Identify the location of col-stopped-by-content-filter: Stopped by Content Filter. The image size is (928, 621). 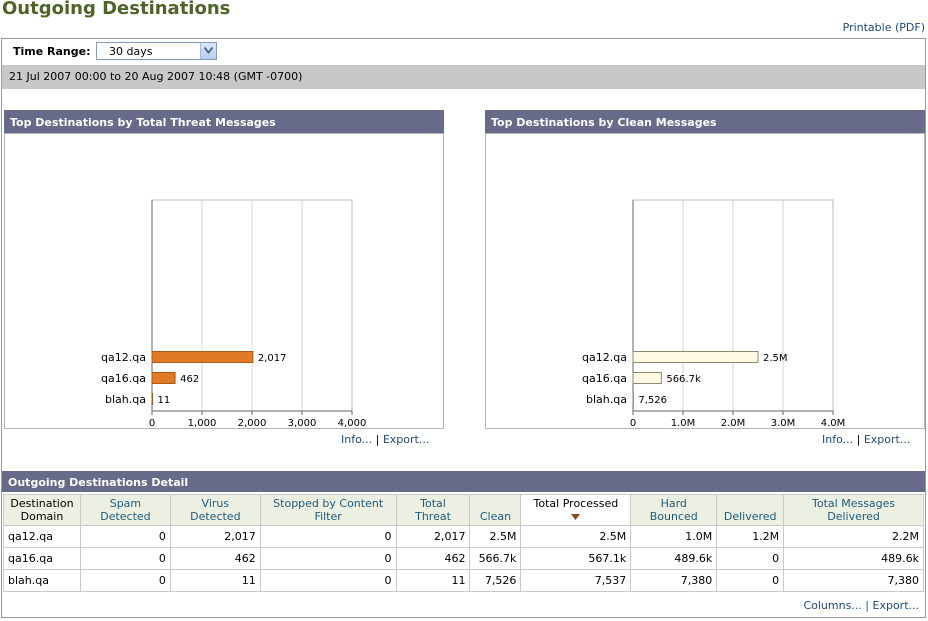
(328, 510).